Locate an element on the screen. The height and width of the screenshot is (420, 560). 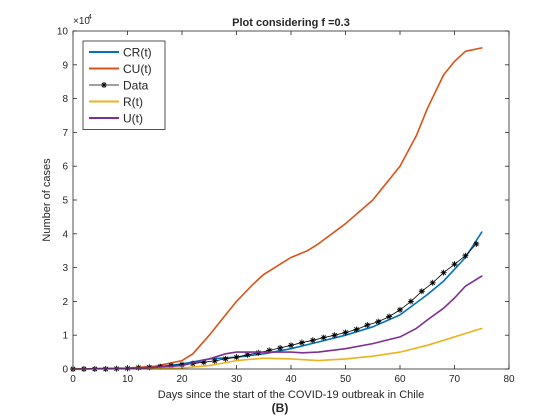
y-tick-label: 6 is located at coordinates (65, 167).